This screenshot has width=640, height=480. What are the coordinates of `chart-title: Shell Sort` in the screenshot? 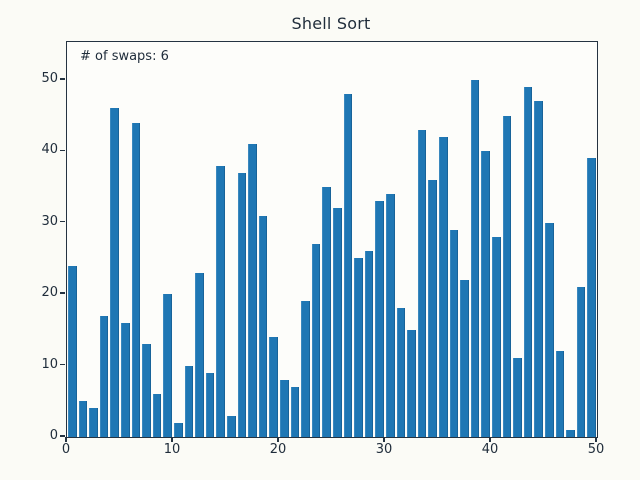 It's located at (331, 23).